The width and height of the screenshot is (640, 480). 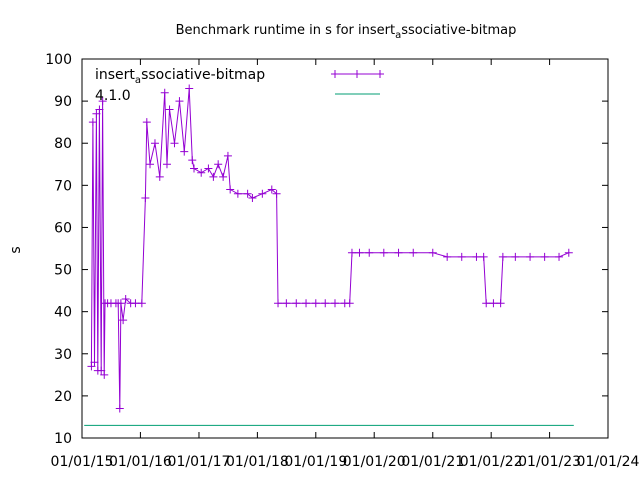 What do you see at coordinates (432, 462) in the screenshot?
I see `x-tick-label: 01/01/21` at bounding box center [432, 462].